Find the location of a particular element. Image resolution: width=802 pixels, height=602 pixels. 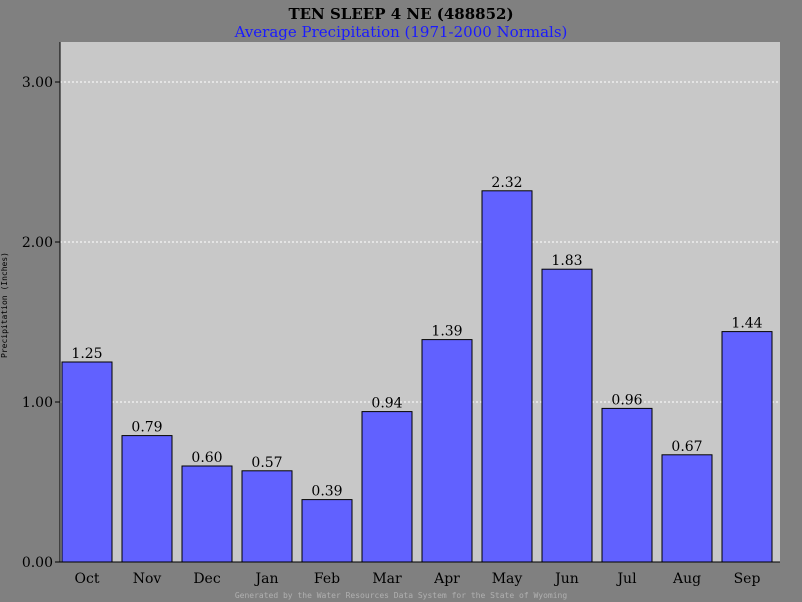

value-label: 0.39 is located at coordinates (326, 492).